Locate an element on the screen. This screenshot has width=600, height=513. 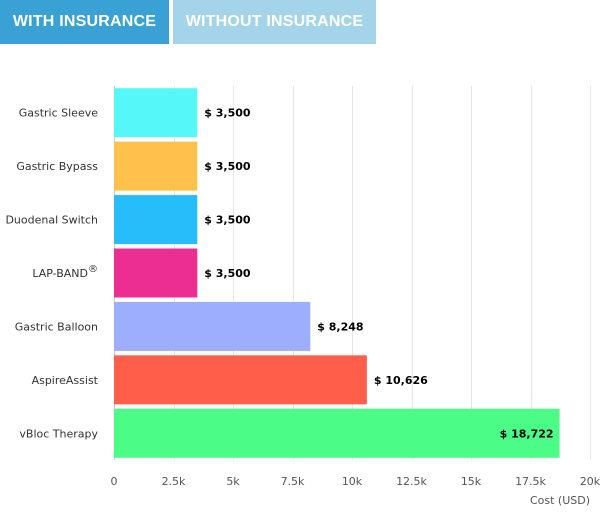
x-tick-label: 17.5k is located at coordinates (530, 481).